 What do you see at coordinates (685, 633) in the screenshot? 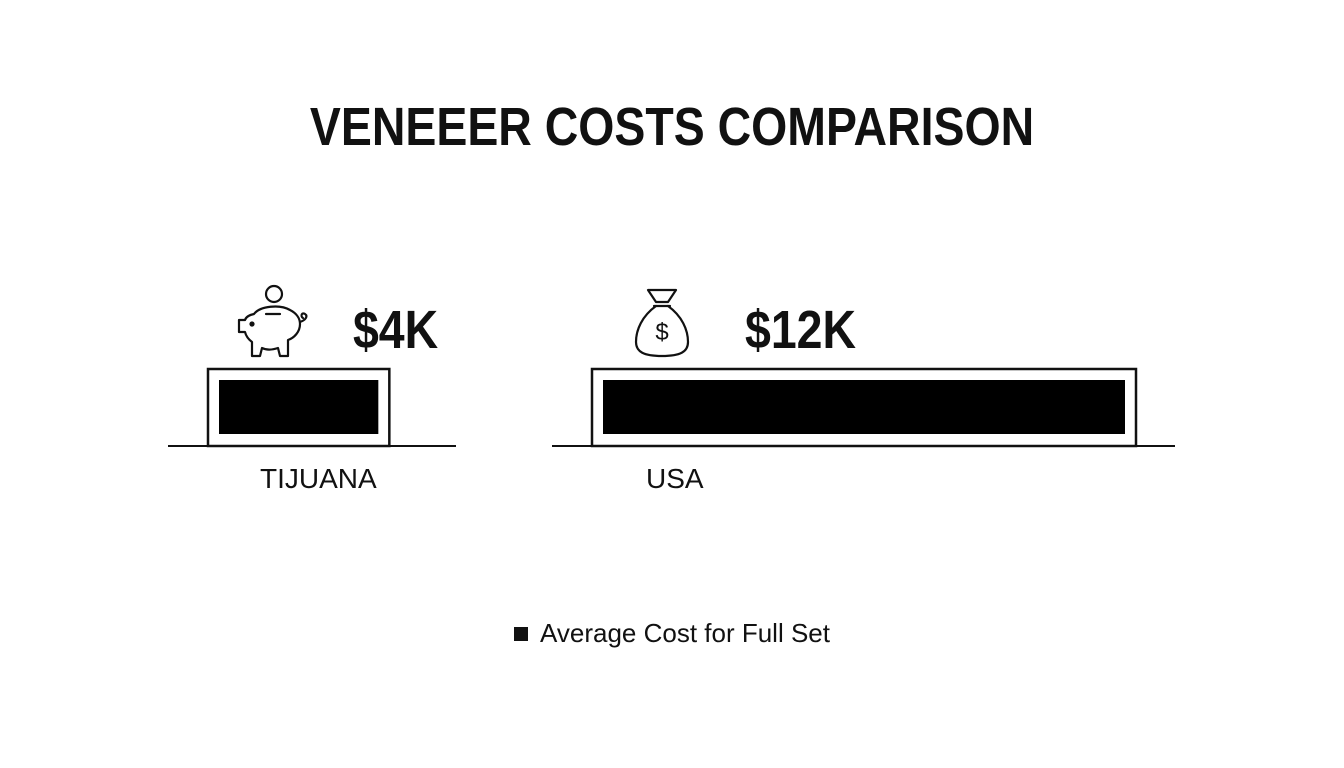
I see `legend-label: Average Cost for Full Set` at bounding box center [685, 633].